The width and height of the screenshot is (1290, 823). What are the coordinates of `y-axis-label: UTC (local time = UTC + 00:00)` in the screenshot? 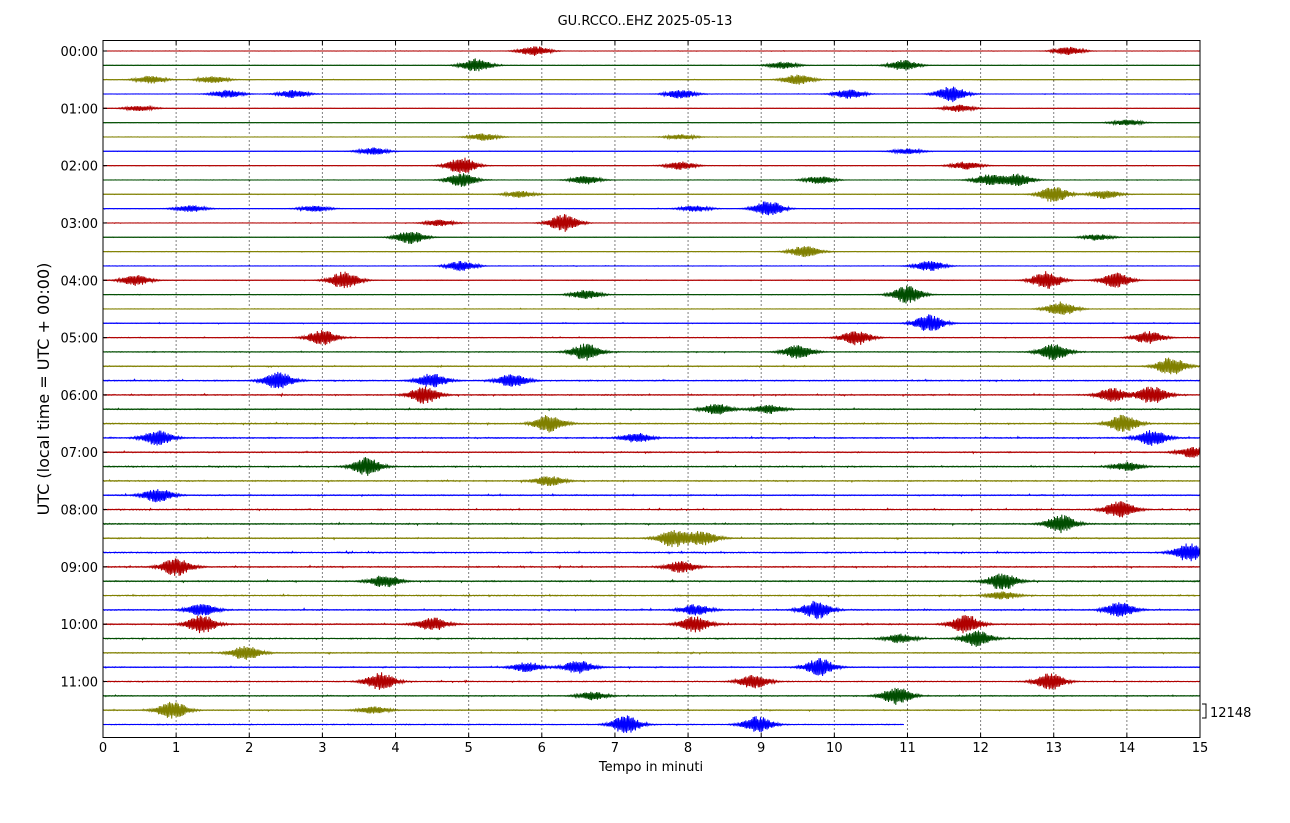 It's located at (43, 389).